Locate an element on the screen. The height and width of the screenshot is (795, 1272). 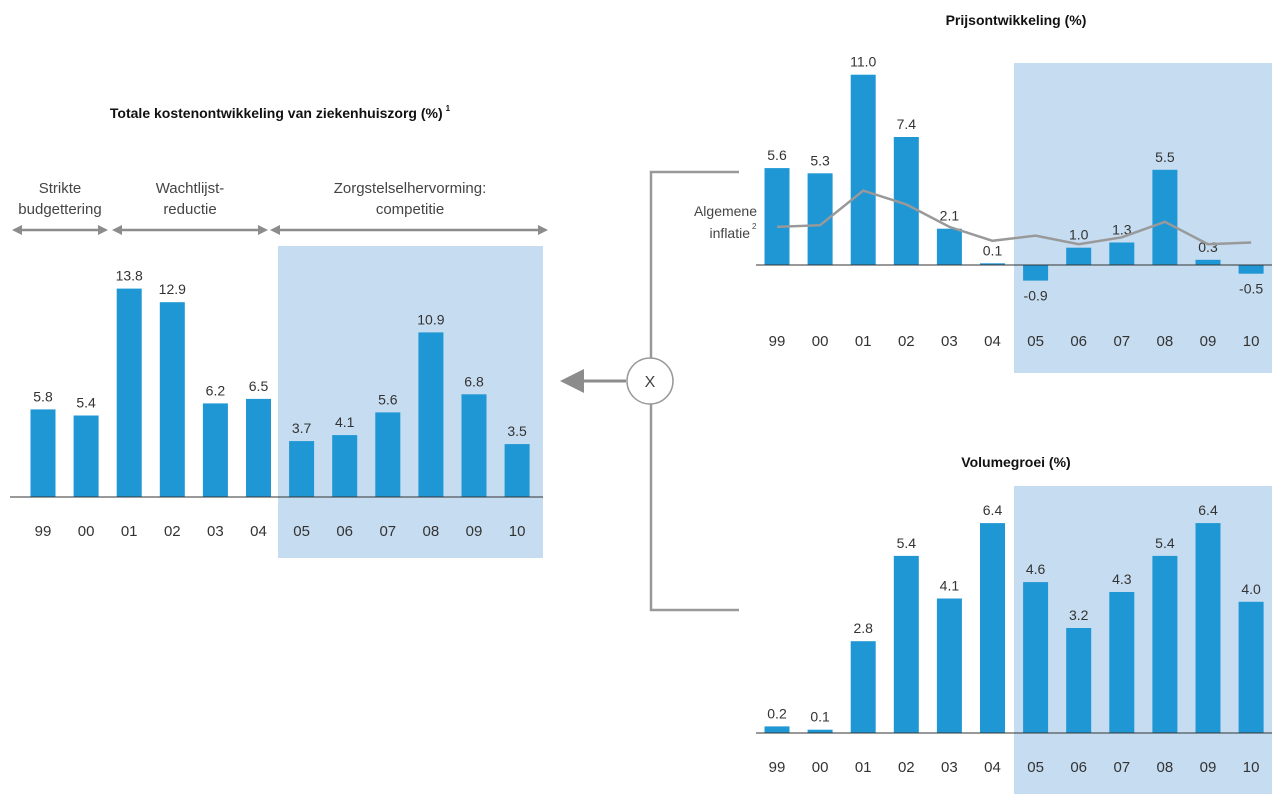
inflation-label-footnote: 2 is located at coordinates (754, 226).